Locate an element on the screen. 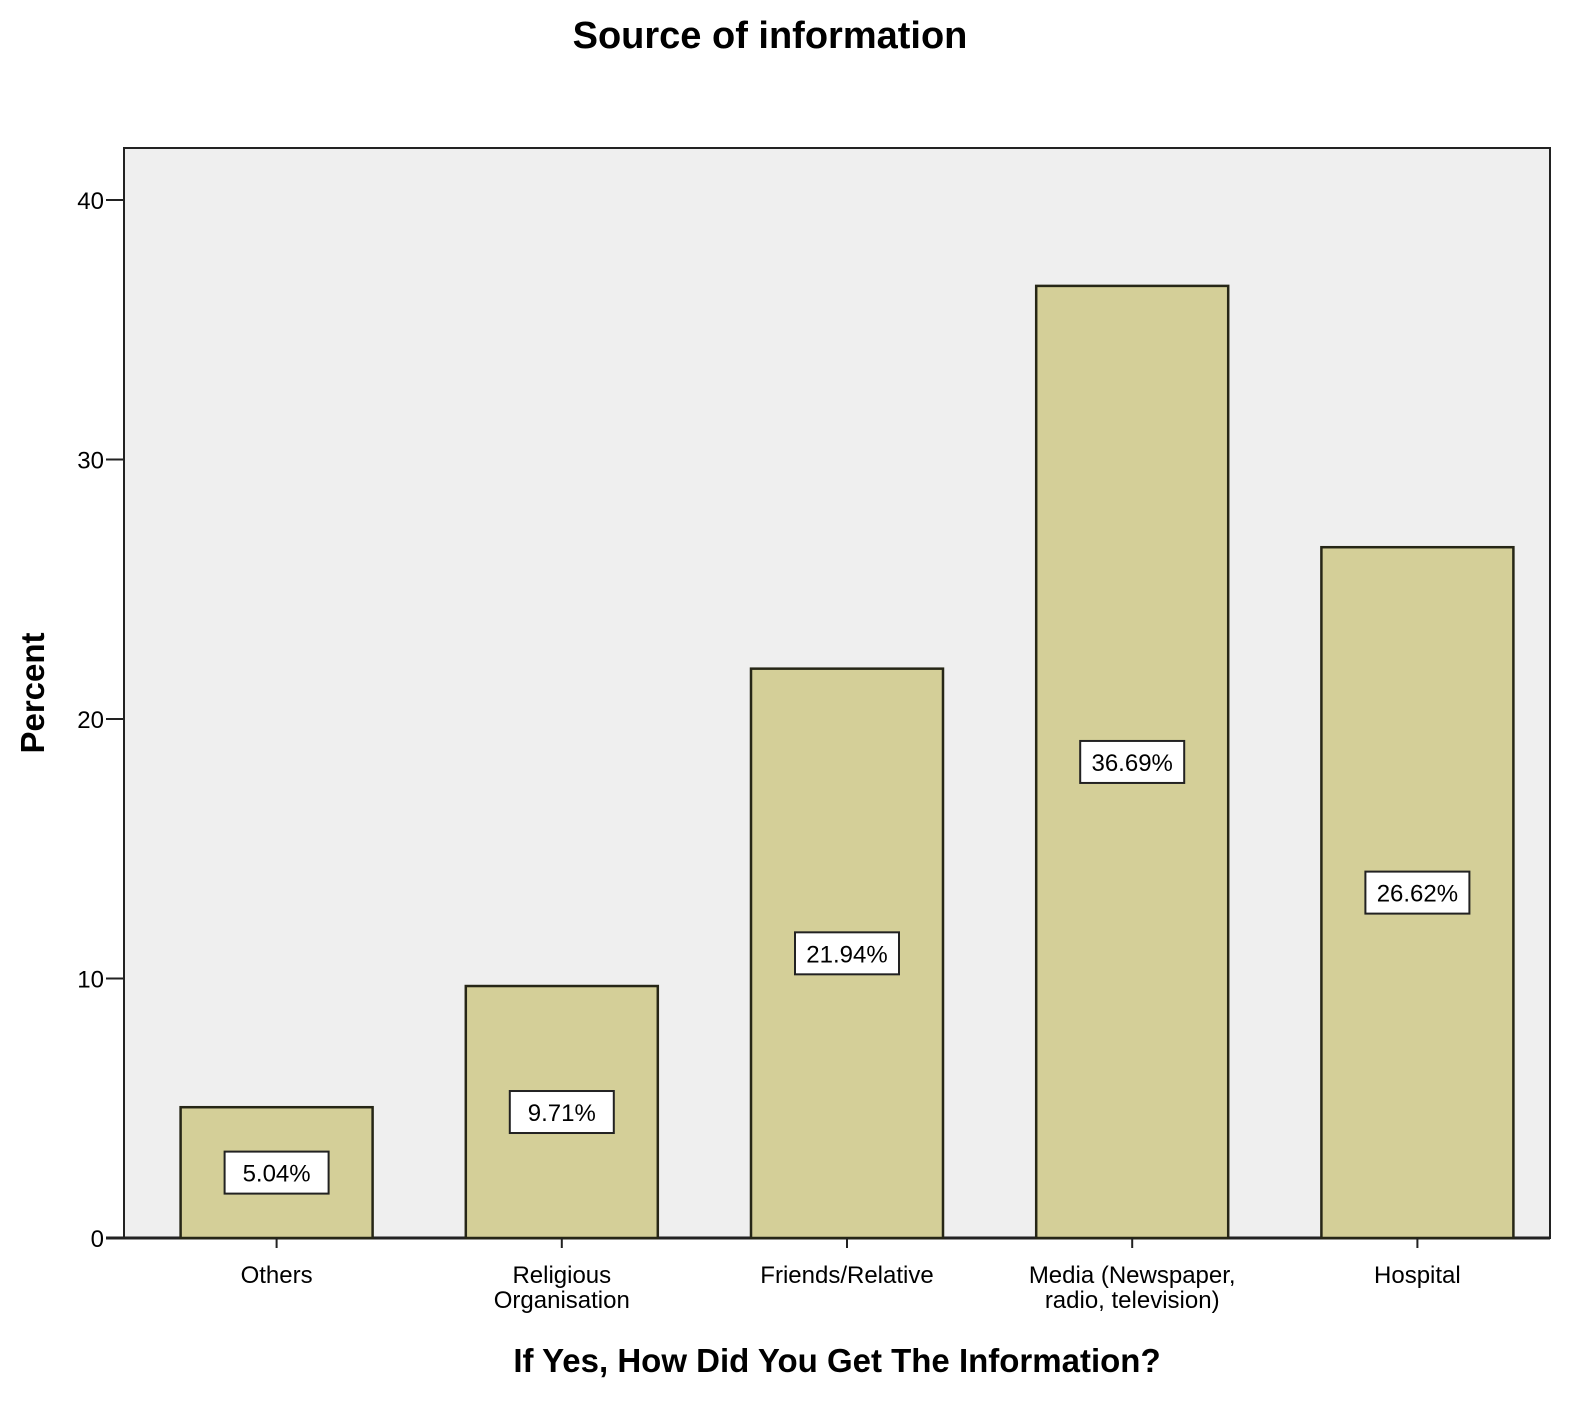 The width and height of the screenshot is (1576, 1410). x-tick-label: Religious is located at coordinates (561, 1275).